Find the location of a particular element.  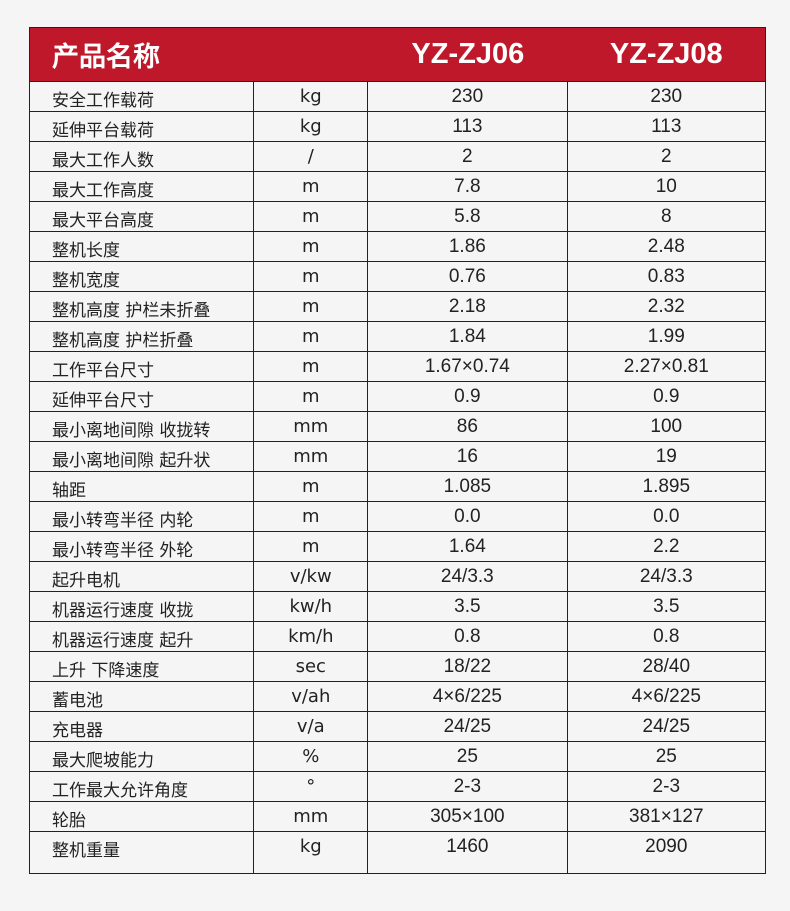

spec-label: 蓄电池 is located at coordinates (142, 696).